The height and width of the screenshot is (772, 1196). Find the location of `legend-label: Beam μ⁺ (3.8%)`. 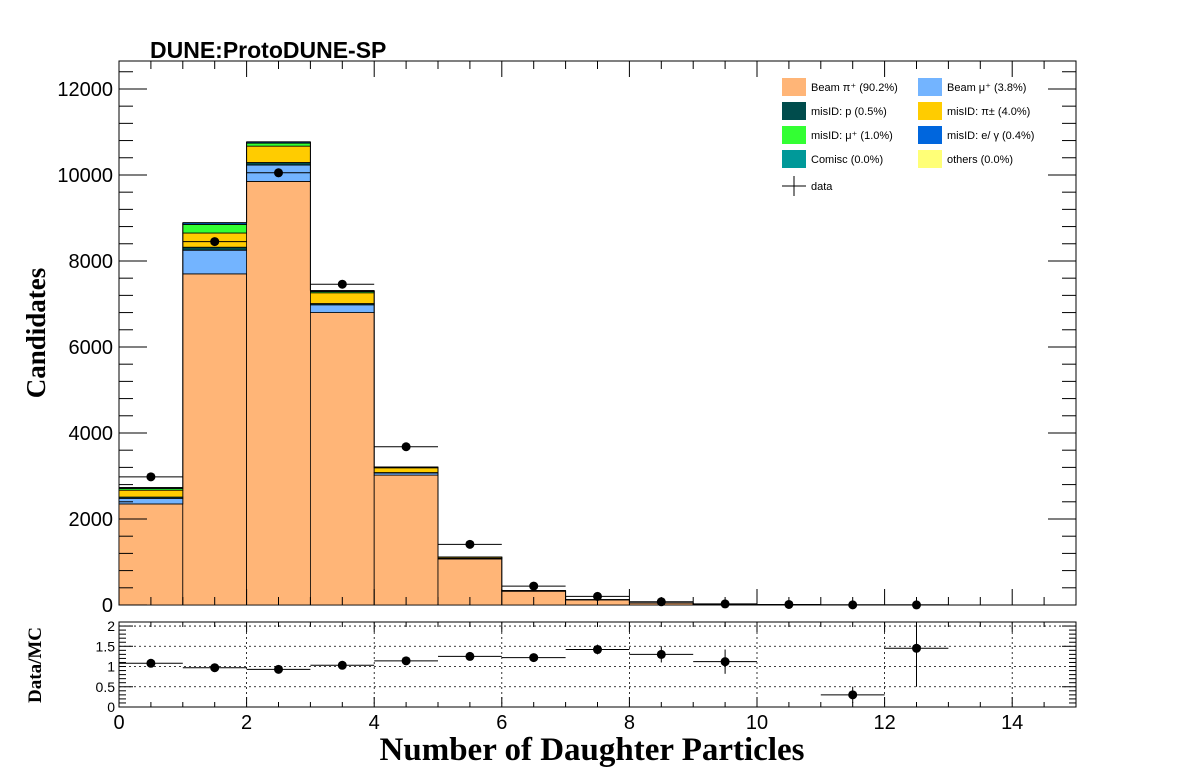

legend-label: Beam μ⁺ (3.8%) is located at coordinates (986, 88).